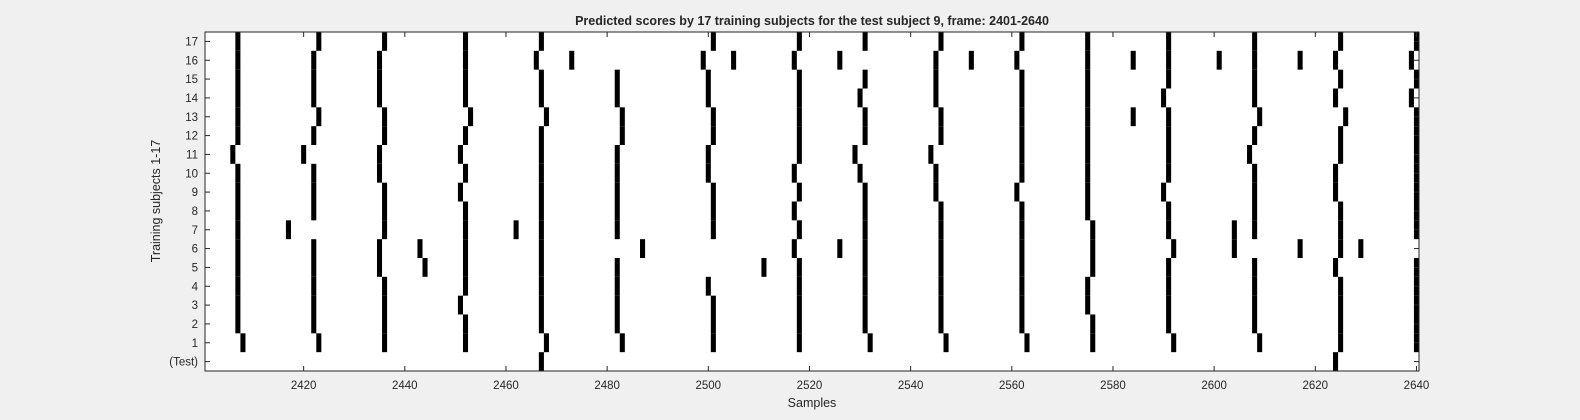  I want to click on x-tick-label: 2520, so click(810, 386).